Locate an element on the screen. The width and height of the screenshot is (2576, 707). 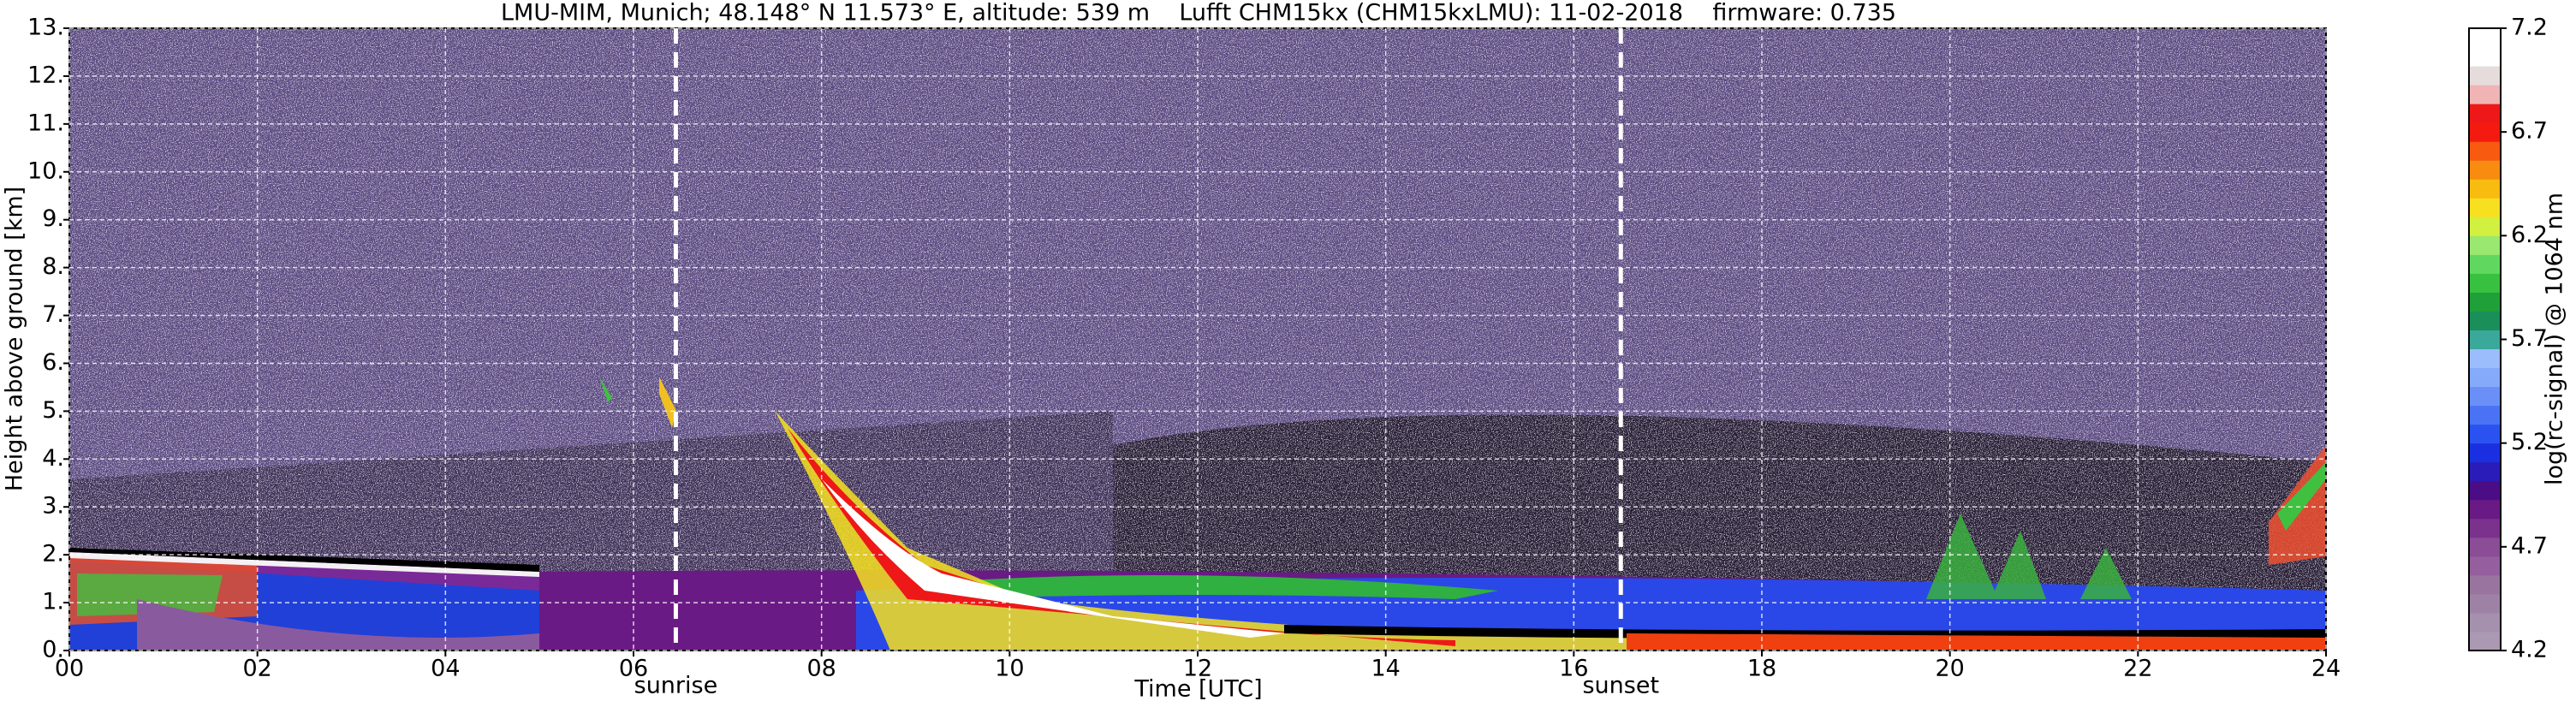
colorbar-tick-label: 4.2 is located at coordinates (2530, 650).